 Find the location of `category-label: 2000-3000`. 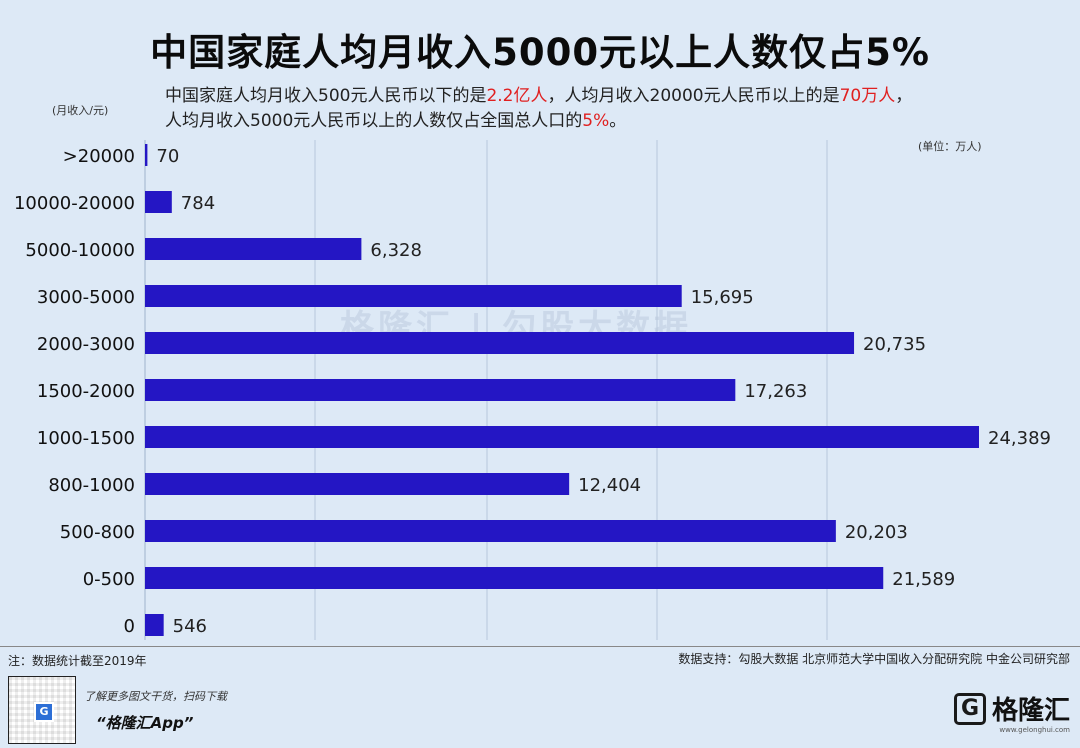

category-label: 2000-3000 is located at coordinates (86, 344).